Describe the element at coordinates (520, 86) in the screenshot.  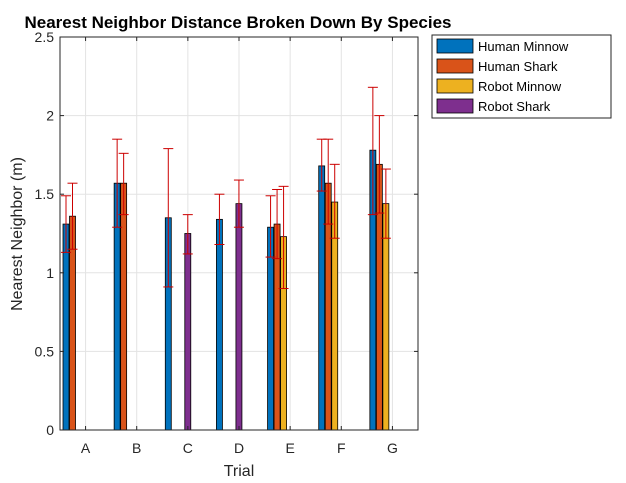
I see `legend-label: Robot Minnow` at that location.